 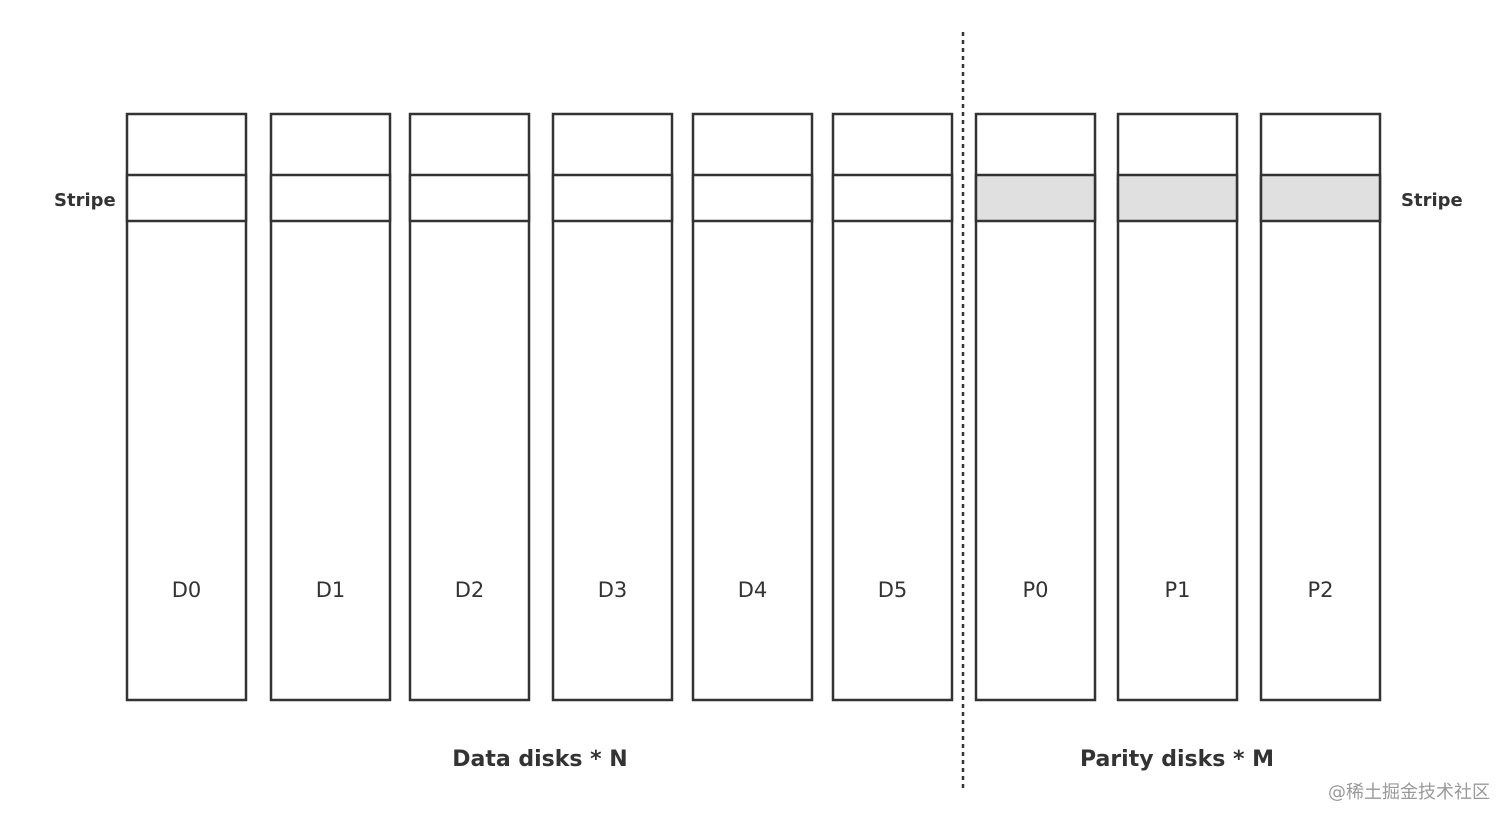 What do you see at coordinates (1409, 792) in the screenshot?
I see `watermark: @稀土掘金技术社区` at bounding box center [1409, 792].